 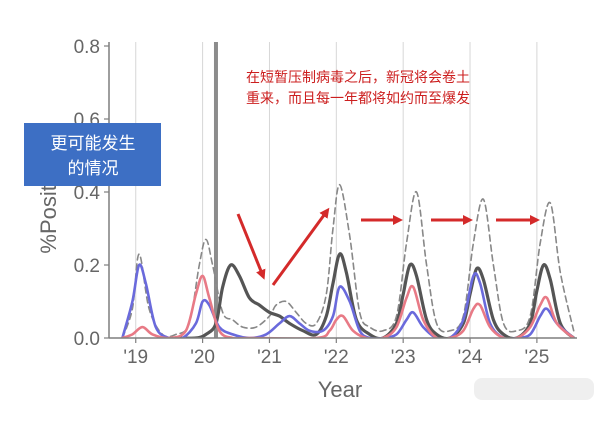 I want to click on annotation-note-line-1: 在短暂压制病毒之后，新冠将会卷土, so click(x=358, y=78).